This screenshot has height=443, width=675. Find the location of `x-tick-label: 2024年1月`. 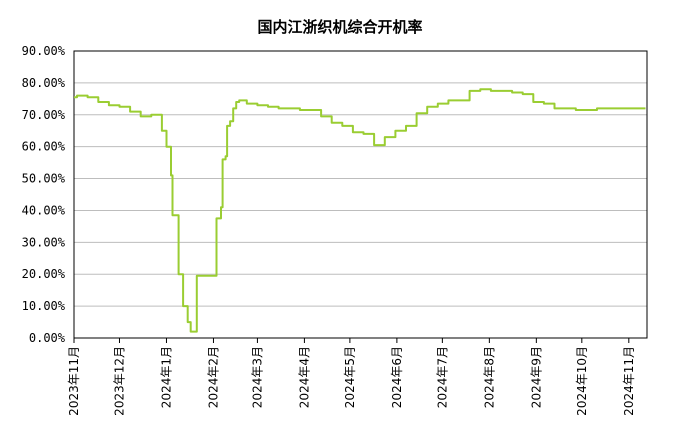

x-tick-label: 2024年1月 is located at coordinates (166, 377).